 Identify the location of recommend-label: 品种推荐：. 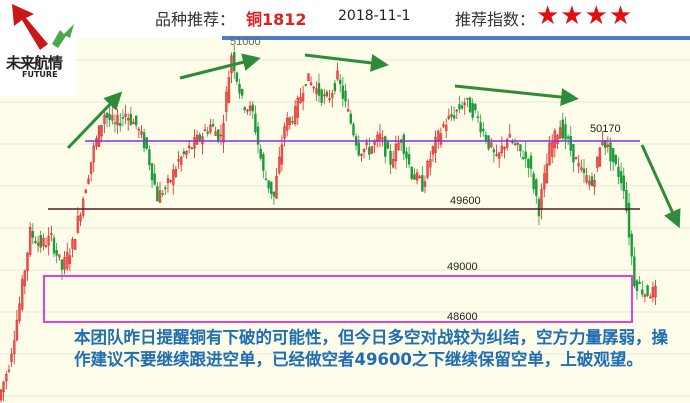
(195, 19).